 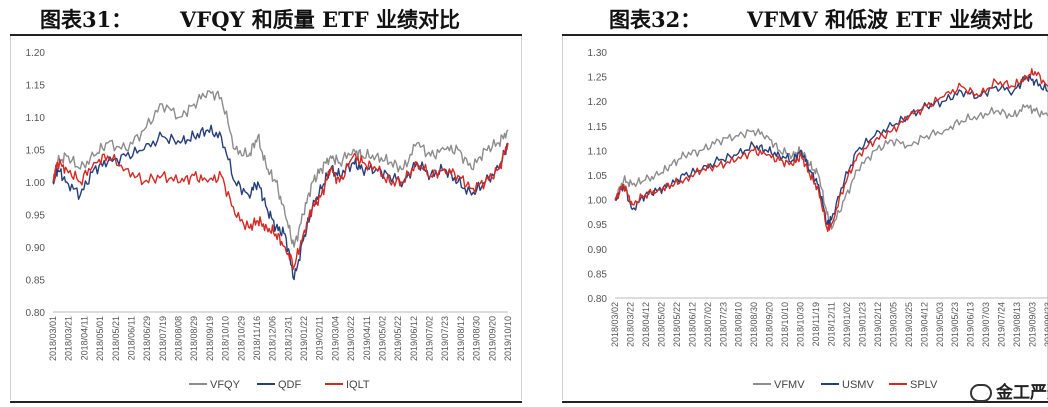 What do you see at coordinates (492, 338) in the screenshot?
I see `x-tick-label: 2019/09/20` at bounding box center [492, 338].